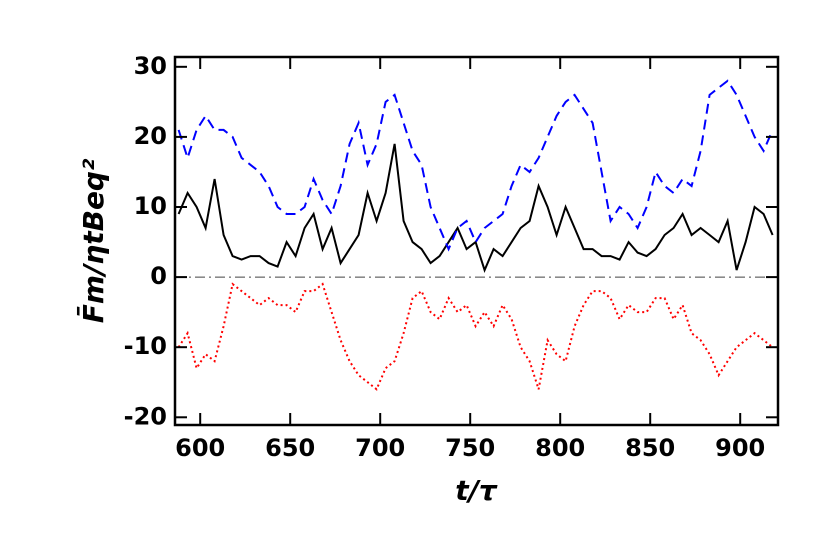 The image size is (830, 536). I want to click on x-tick-label: 800, so click(560, 448).